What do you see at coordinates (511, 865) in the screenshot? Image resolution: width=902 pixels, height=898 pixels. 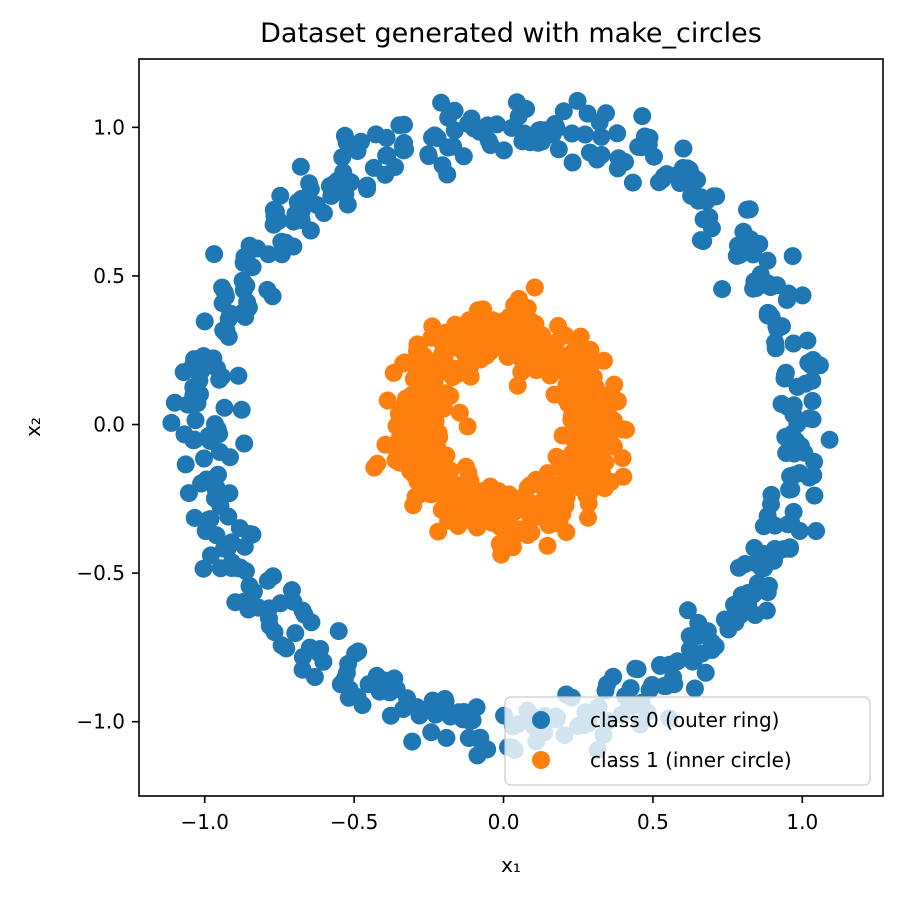 I see `x-axis-label: x₁` at bounding box center [511, 865].